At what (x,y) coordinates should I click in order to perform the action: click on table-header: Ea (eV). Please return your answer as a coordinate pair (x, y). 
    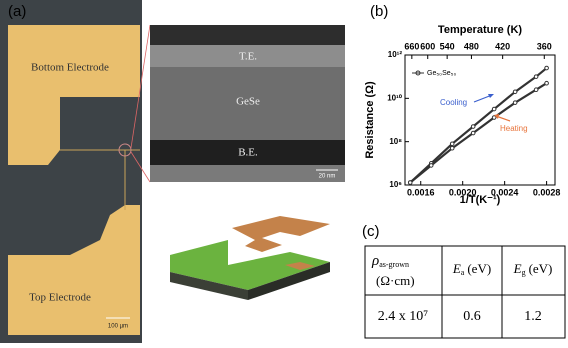
    Looking at the image, I should click on (471, 269).